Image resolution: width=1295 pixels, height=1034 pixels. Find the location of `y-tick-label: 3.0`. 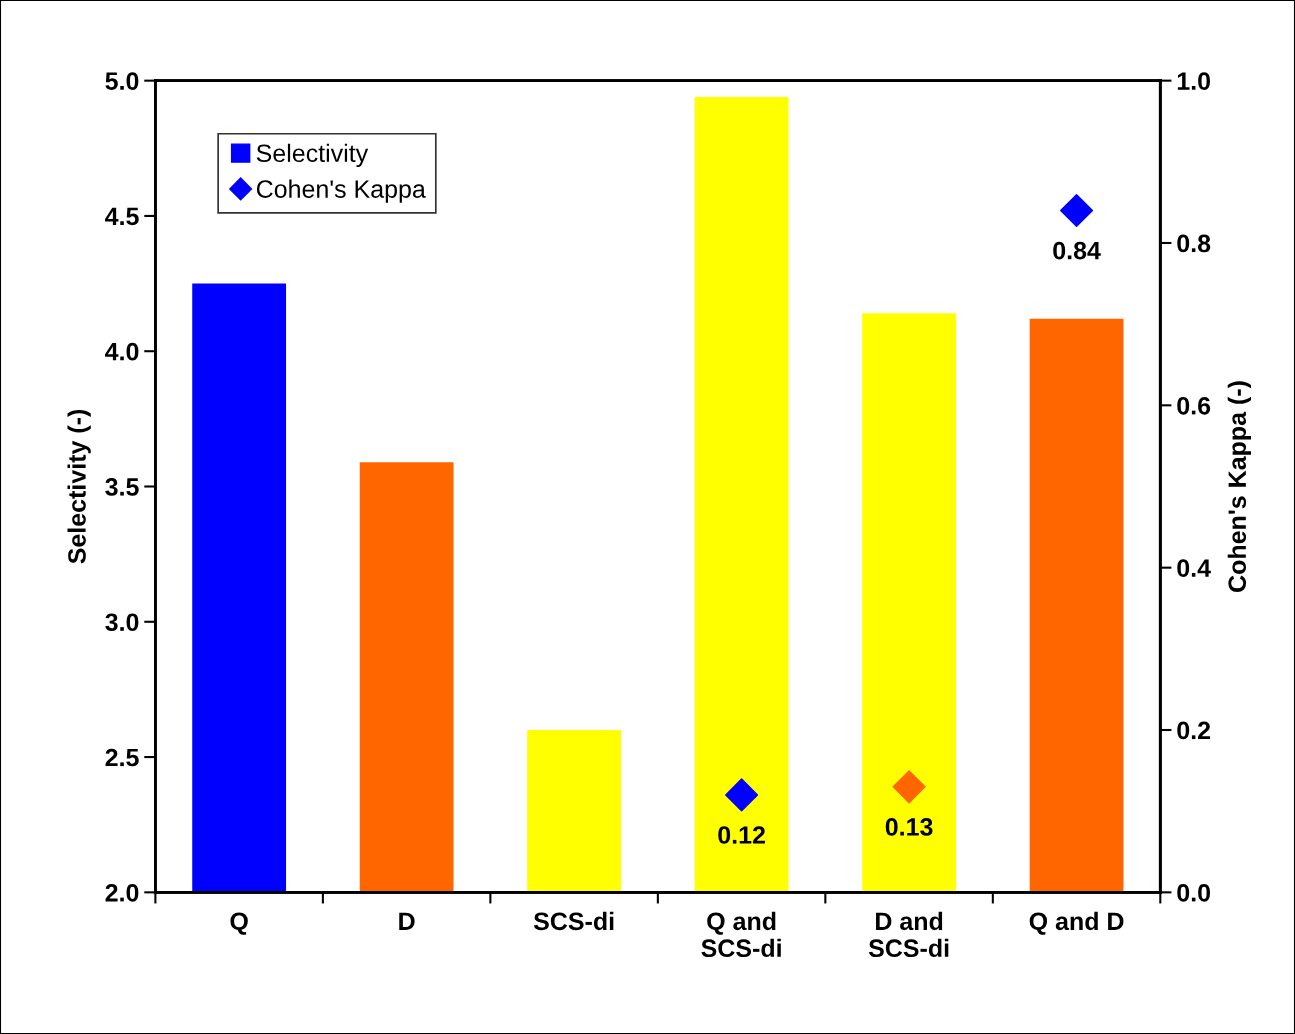

y-tick-label: 3.0 is located at coordinates (122, 622).